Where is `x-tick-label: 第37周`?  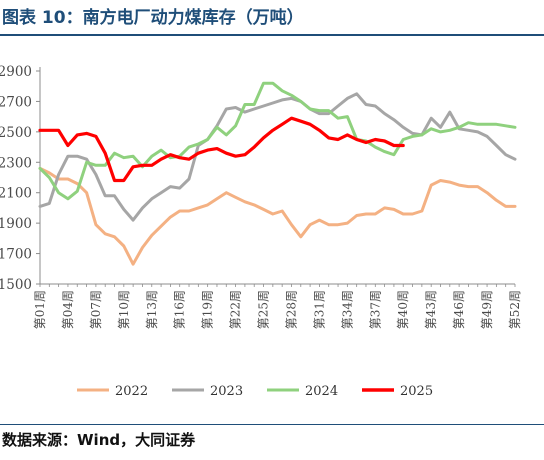 x-tick-label: 第37周 is located at coordinates (375, 309).